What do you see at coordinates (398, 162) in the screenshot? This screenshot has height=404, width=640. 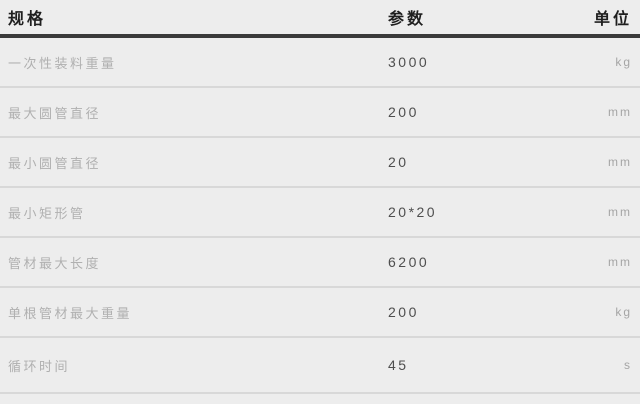 I see `param-cell: 20` at bounding box center [398, 162].